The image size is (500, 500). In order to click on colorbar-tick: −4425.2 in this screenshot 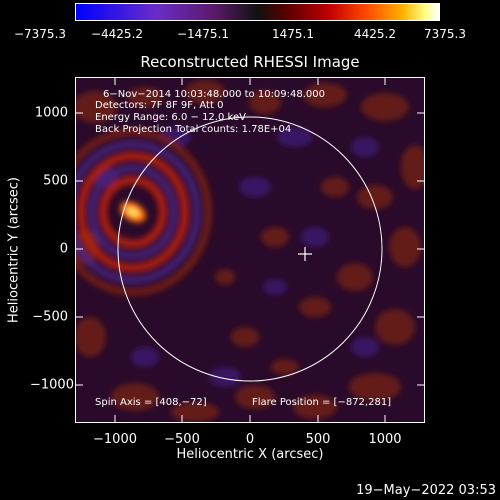, I will do `click(117, 34)`.